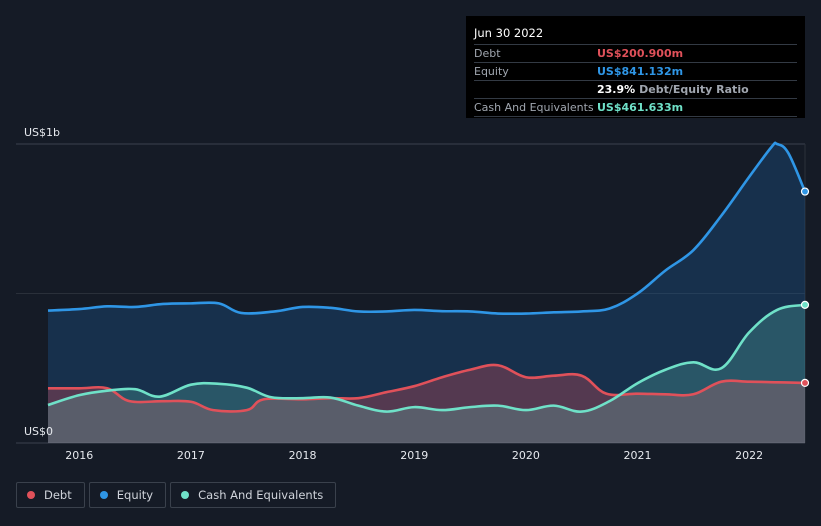 The image size is (821, 526). I want to click on x-tick-label: 2017, so click(190, 455).